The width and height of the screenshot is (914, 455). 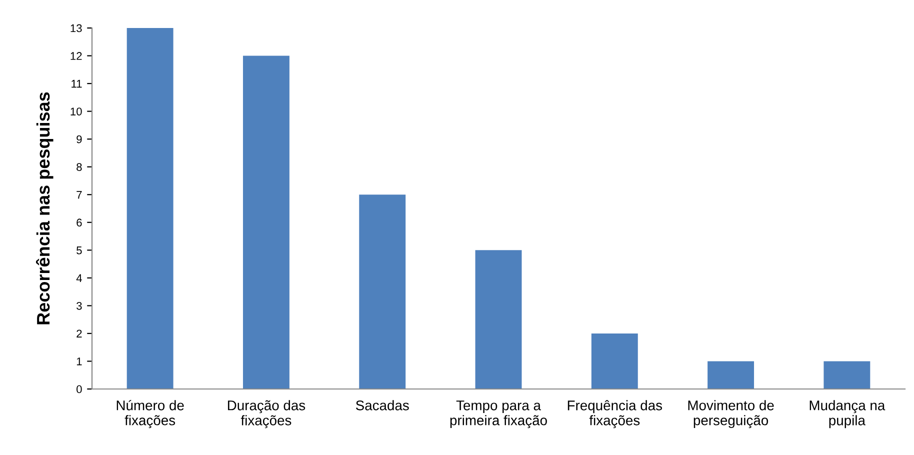 What do you see at coordinates (79, 167) in the screenshot?
I see `y-tick-label: 8` at bounding box center [79, 167].